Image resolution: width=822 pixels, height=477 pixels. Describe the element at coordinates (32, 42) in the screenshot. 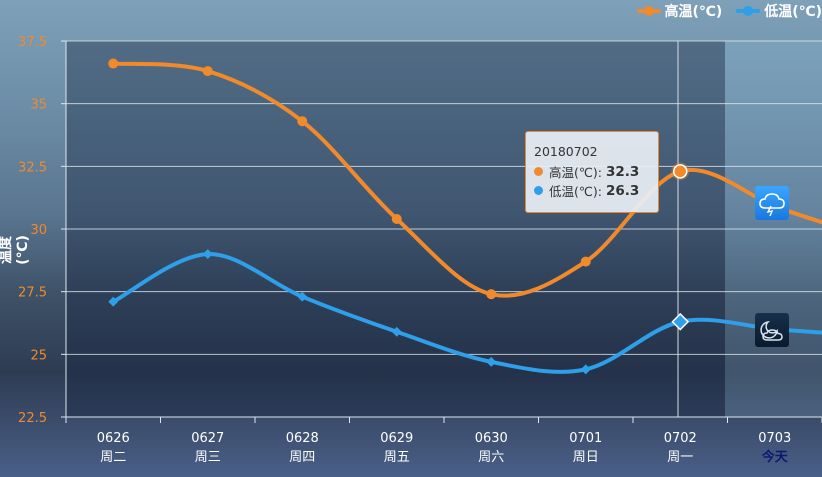

I see `y-tick-label: 37.5` at that location.